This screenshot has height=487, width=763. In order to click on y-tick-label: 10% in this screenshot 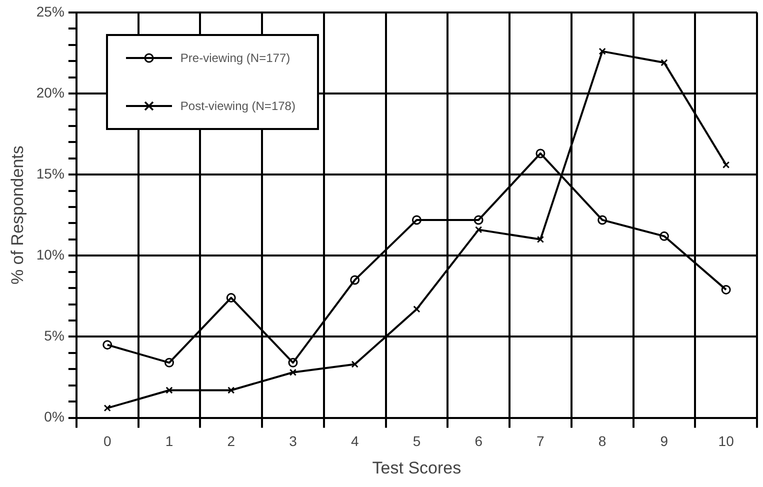, I will do `click(50, 254)`.